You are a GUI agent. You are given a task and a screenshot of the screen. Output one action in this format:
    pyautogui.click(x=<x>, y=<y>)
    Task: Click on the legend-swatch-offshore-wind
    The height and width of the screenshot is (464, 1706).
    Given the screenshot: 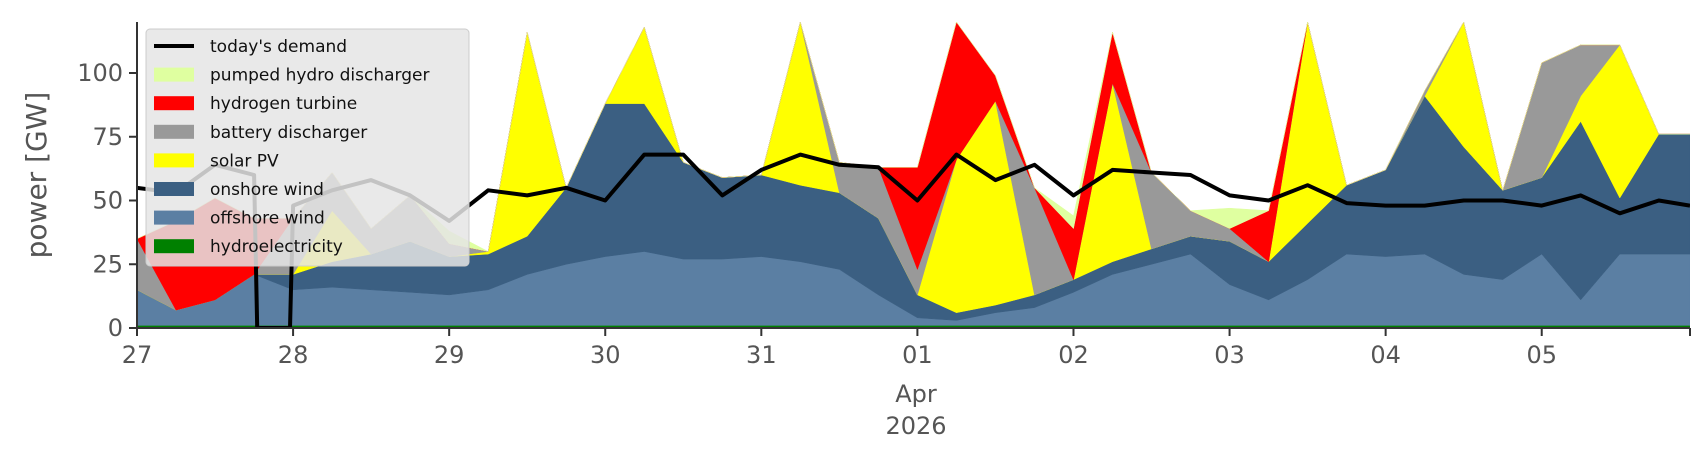 What is the action you would take?
    pyautogui.click(x=174, y=217)
    